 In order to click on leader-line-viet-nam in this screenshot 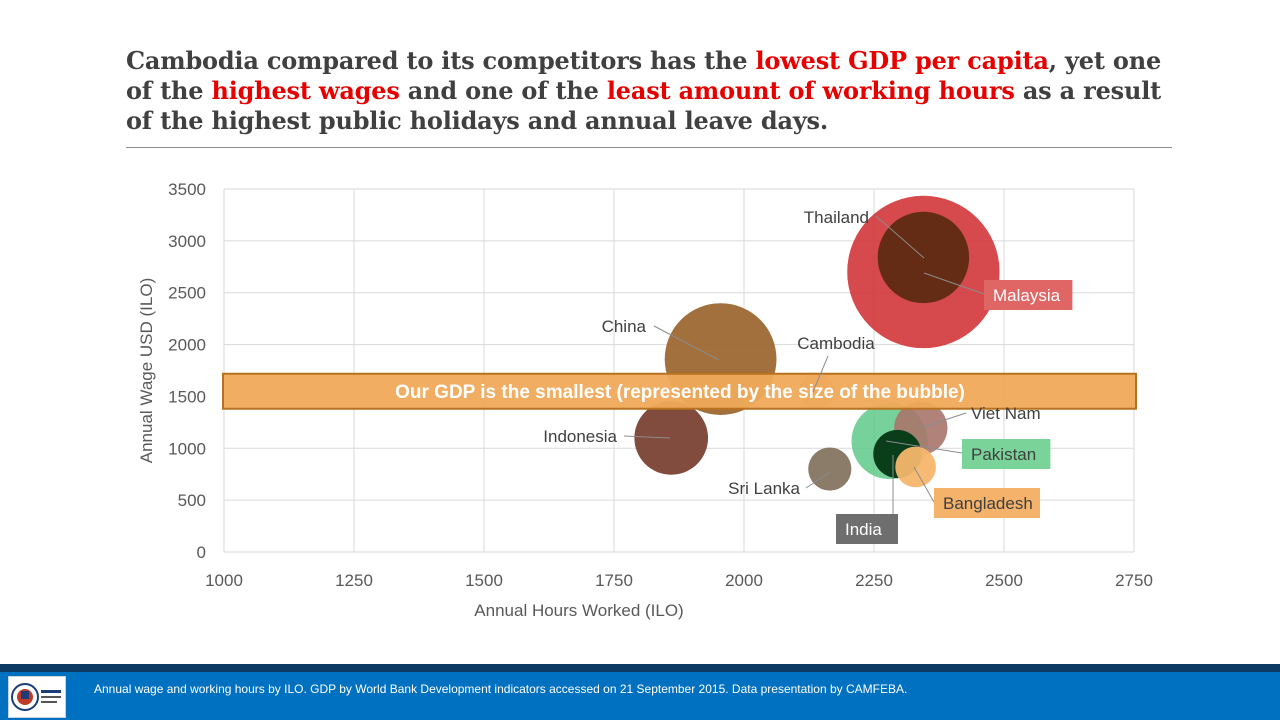, I will do `click(943, 420)`.